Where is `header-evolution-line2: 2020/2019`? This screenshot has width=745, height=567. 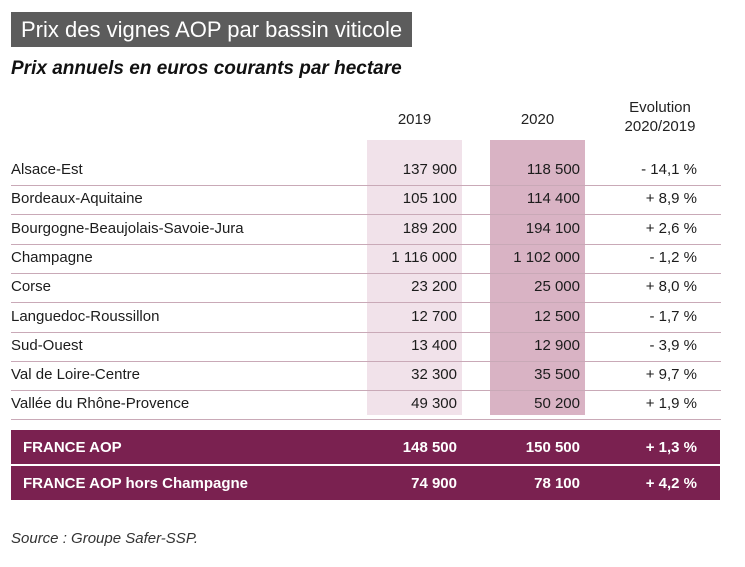 header-evolution-line2: 2020/2019 is located at coordinates (660, 126).